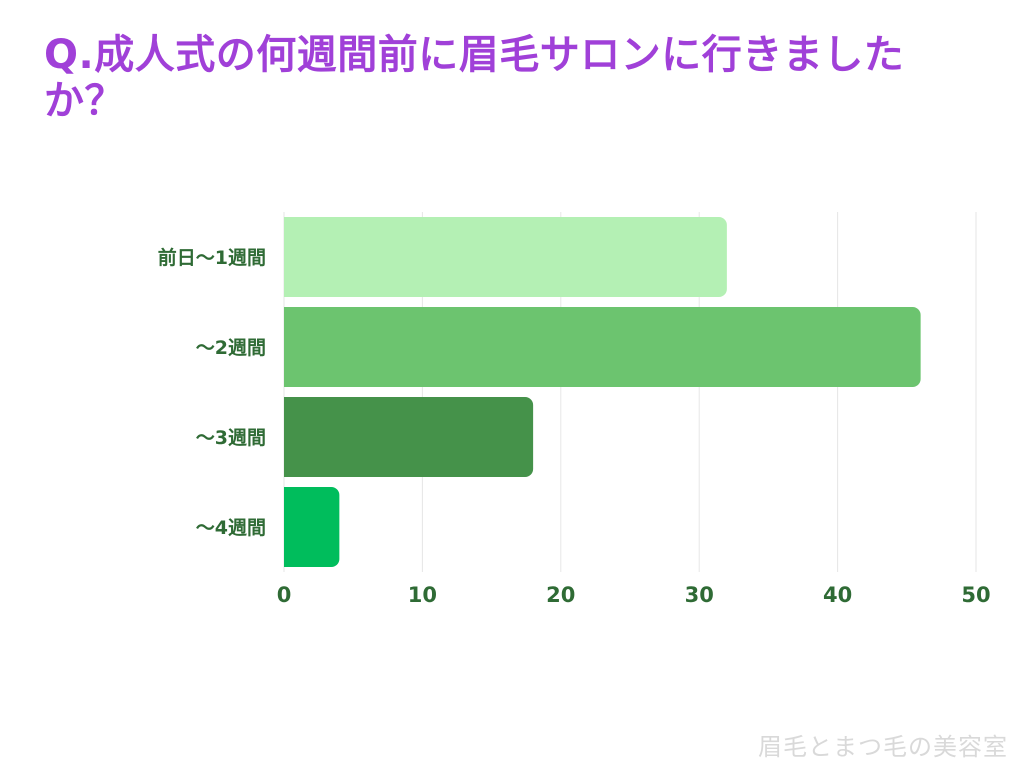 The width and height of the screenshot is (1024, 768). What do you see at coordinates (231, 348) in the screenshot?
I see `category-label: 〜2週間` at bounding box center [231, 348].